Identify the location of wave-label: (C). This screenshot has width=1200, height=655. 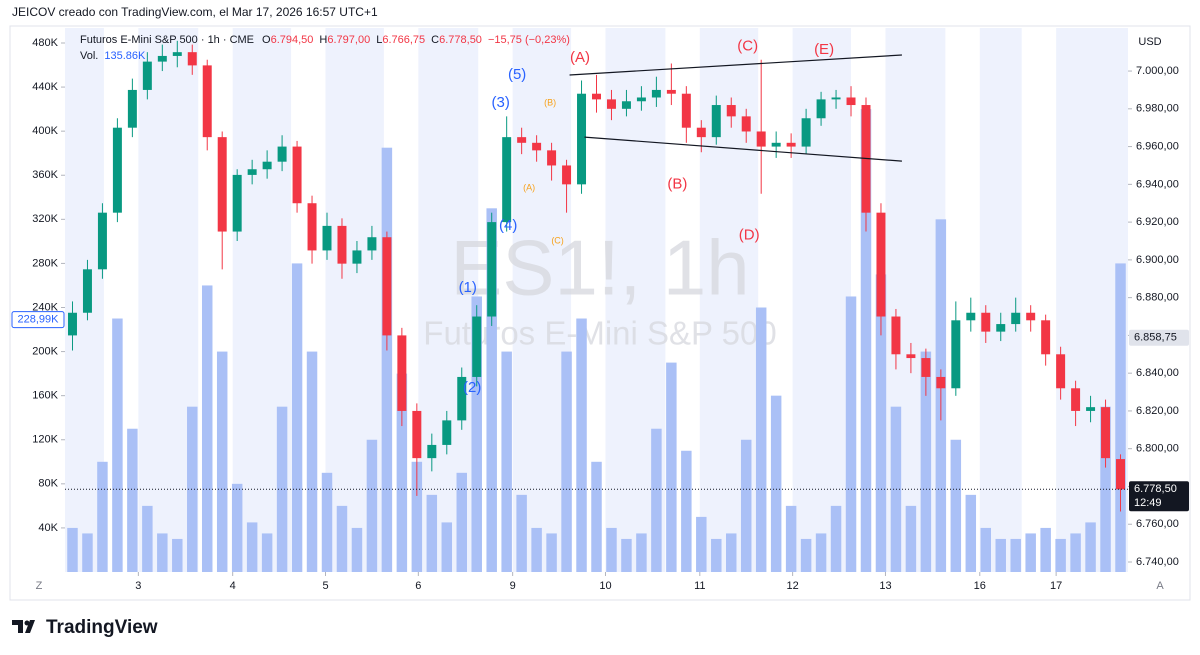
(747, 45).